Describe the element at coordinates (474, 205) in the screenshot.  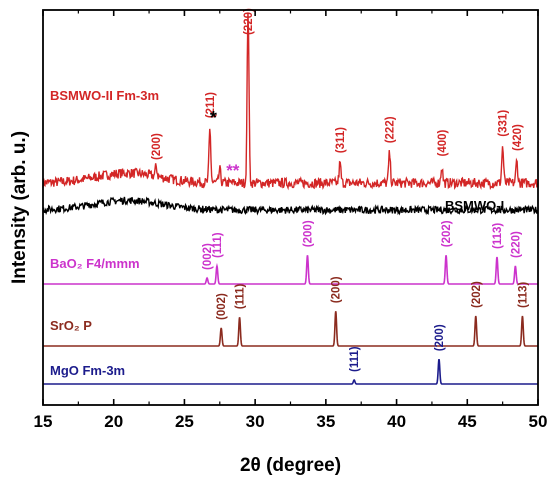
I see `series-bsmwo-i-label: BSMWO-I` at that location.